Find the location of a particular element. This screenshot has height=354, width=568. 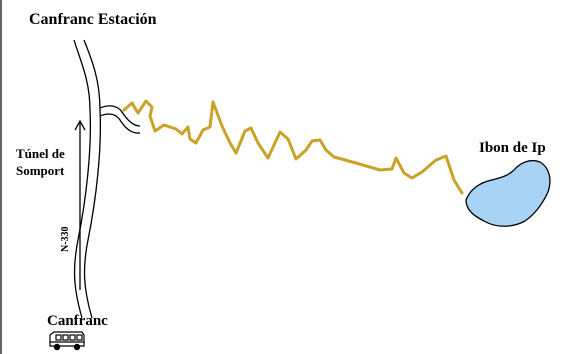

label-road-n330: N-330 is located at coordinates (65, 239).